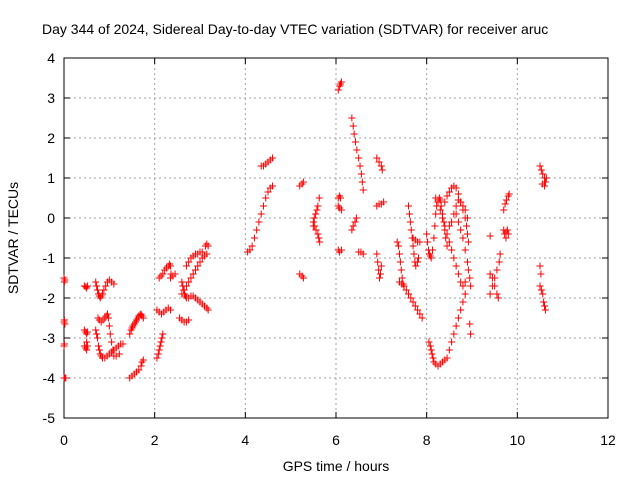  I want to click on series-t5, so click(109, 344).